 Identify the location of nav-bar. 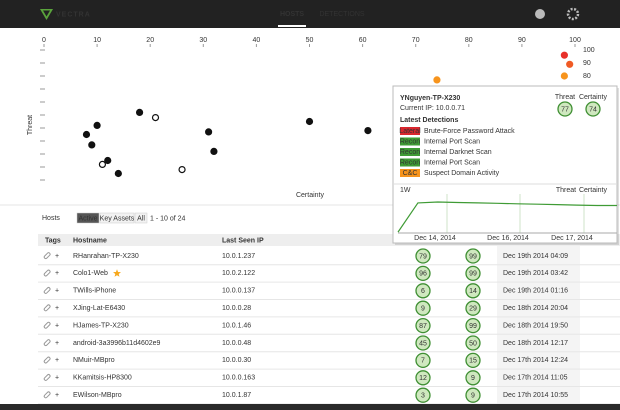
(310, 14).